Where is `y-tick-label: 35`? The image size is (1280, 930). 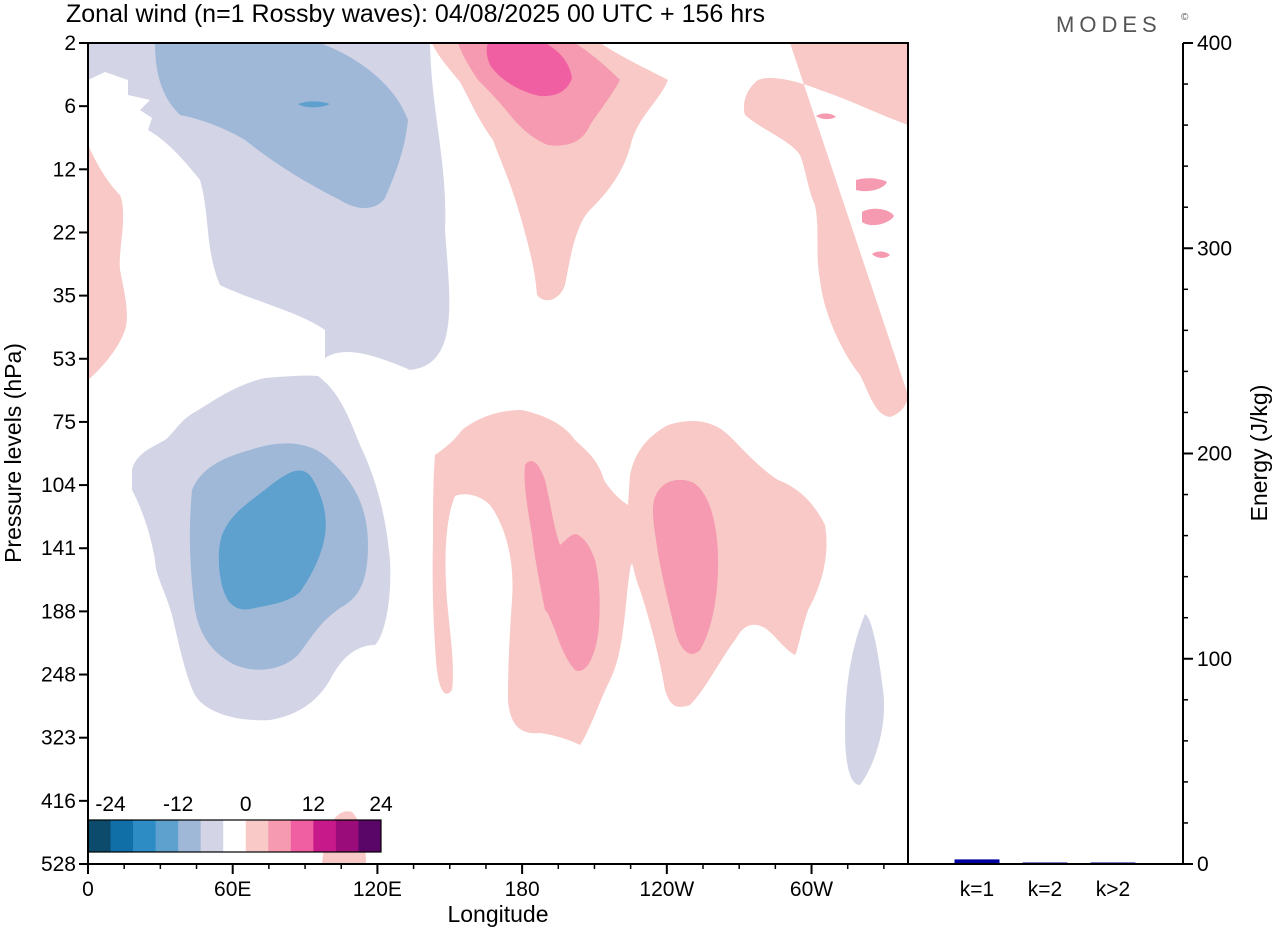 y-tick-label: 35 is located at coordinates (64, 296).